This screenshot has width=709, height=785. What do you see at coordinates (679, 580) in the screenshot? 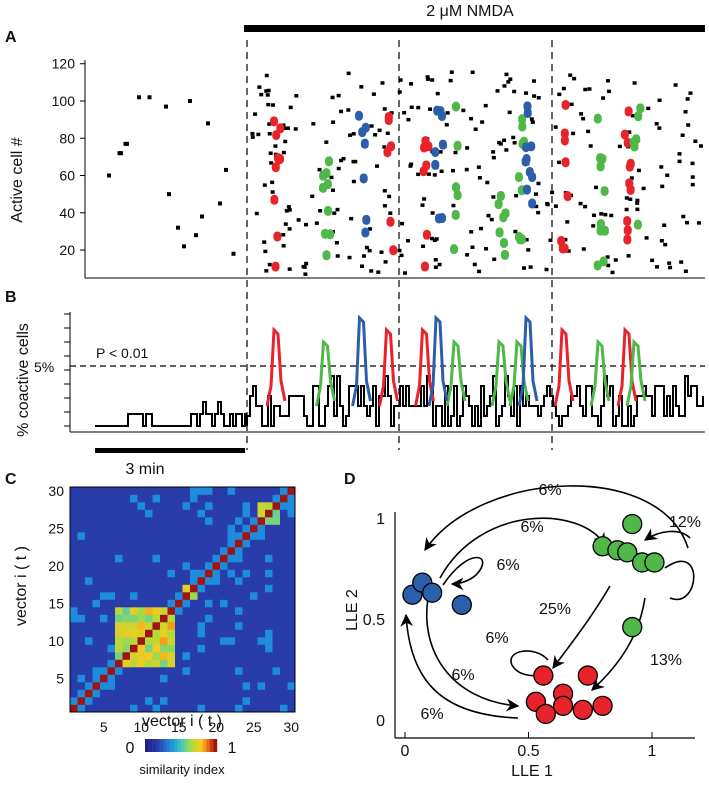
I see `arrow-green-self-body` at bounding box center [679, 580].